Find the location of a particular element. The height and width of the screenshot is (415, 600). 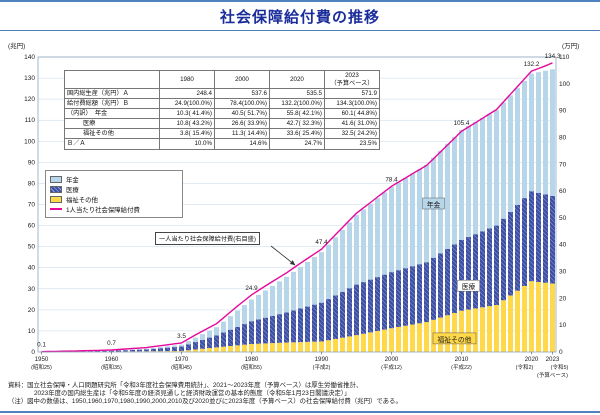

left-tick-label: 120 is located at coordinates (29, 99).